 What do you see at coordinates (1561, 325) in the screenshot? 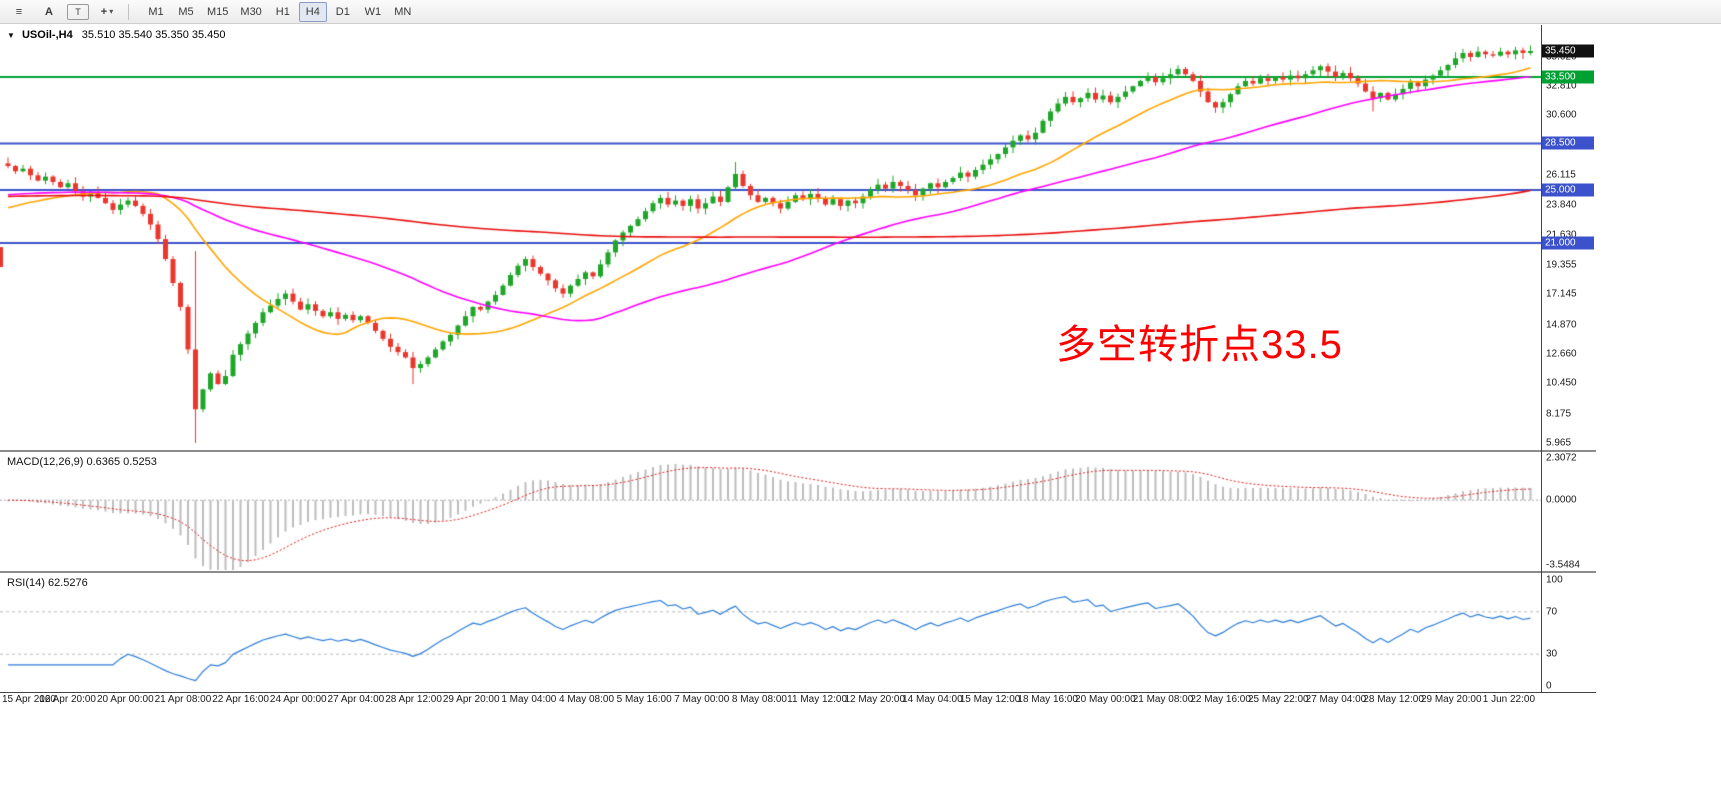
I see `price-scale-label: 14.870` at bounding box center [1561, 325].